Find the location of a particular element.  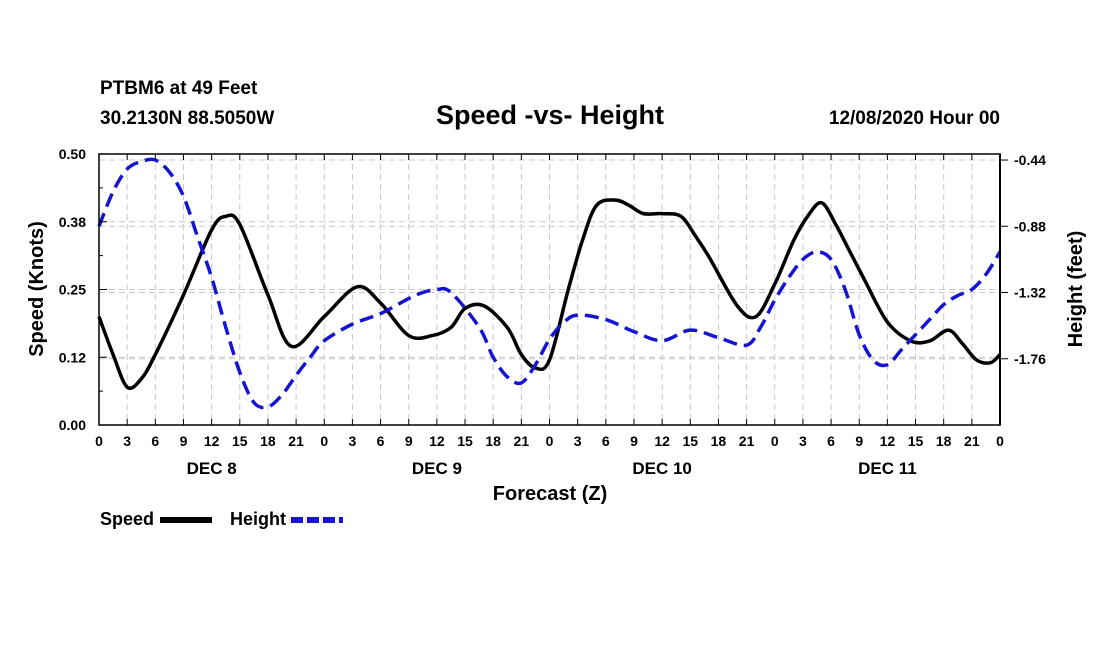

y2-tick-label: -0.44 is located at coordinates (1030, 160).